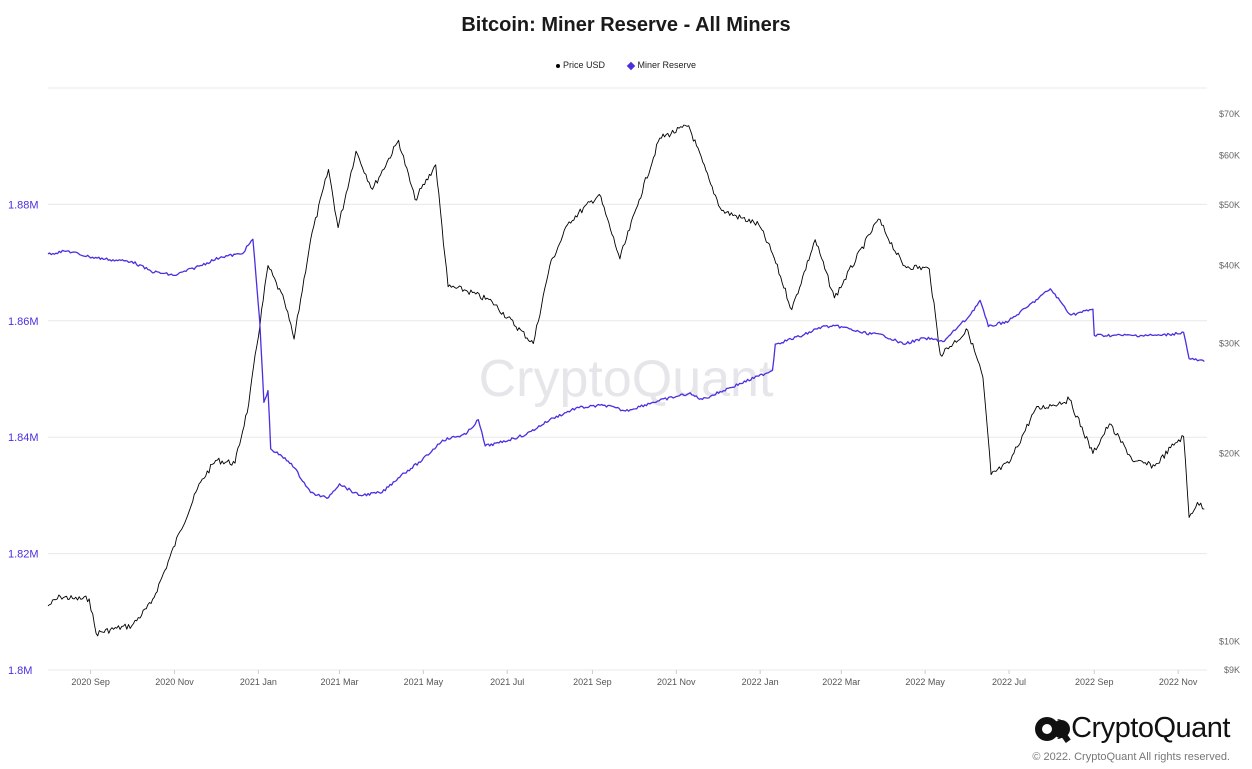 The height and width of the screenshot is (769, 1252). I want to click on copyright-text: © 2022. CryptoQuant All rights reserved., so click(1131, 757).